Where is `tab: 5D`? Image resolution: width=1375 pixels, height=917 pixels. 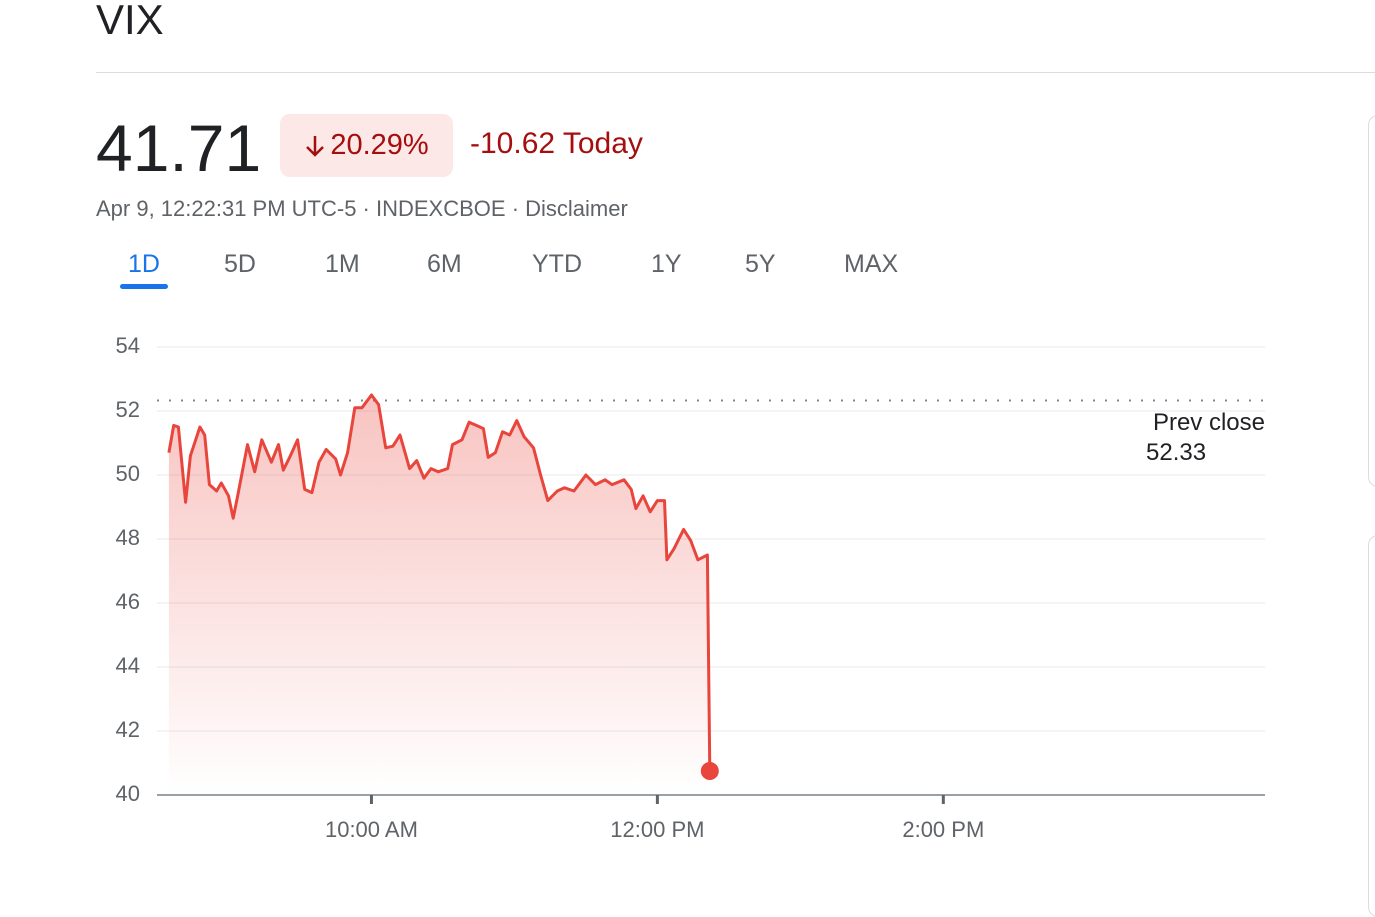 tab: 5D is located at coordinates (240, 264).